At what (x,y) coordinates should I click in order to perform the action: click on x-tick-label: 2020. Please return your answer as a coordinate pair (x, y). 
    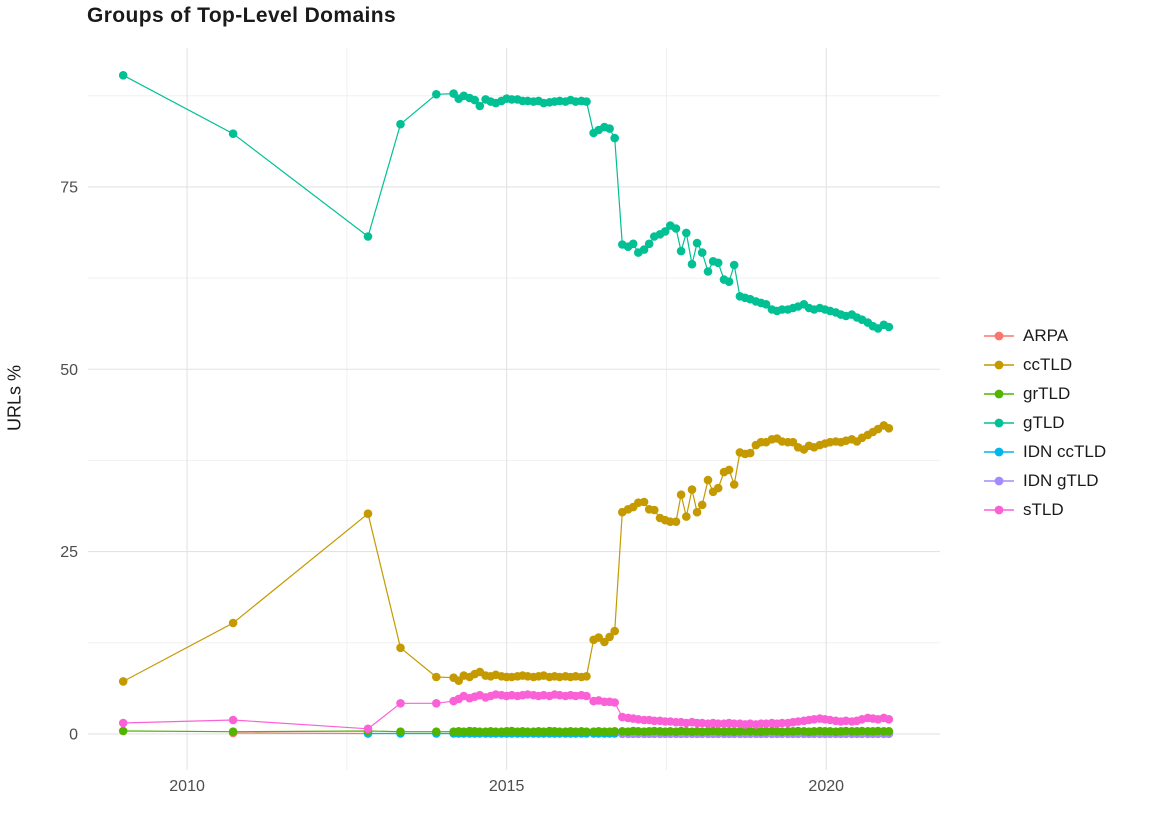
    Looking at the image, I should click on (826, 786).